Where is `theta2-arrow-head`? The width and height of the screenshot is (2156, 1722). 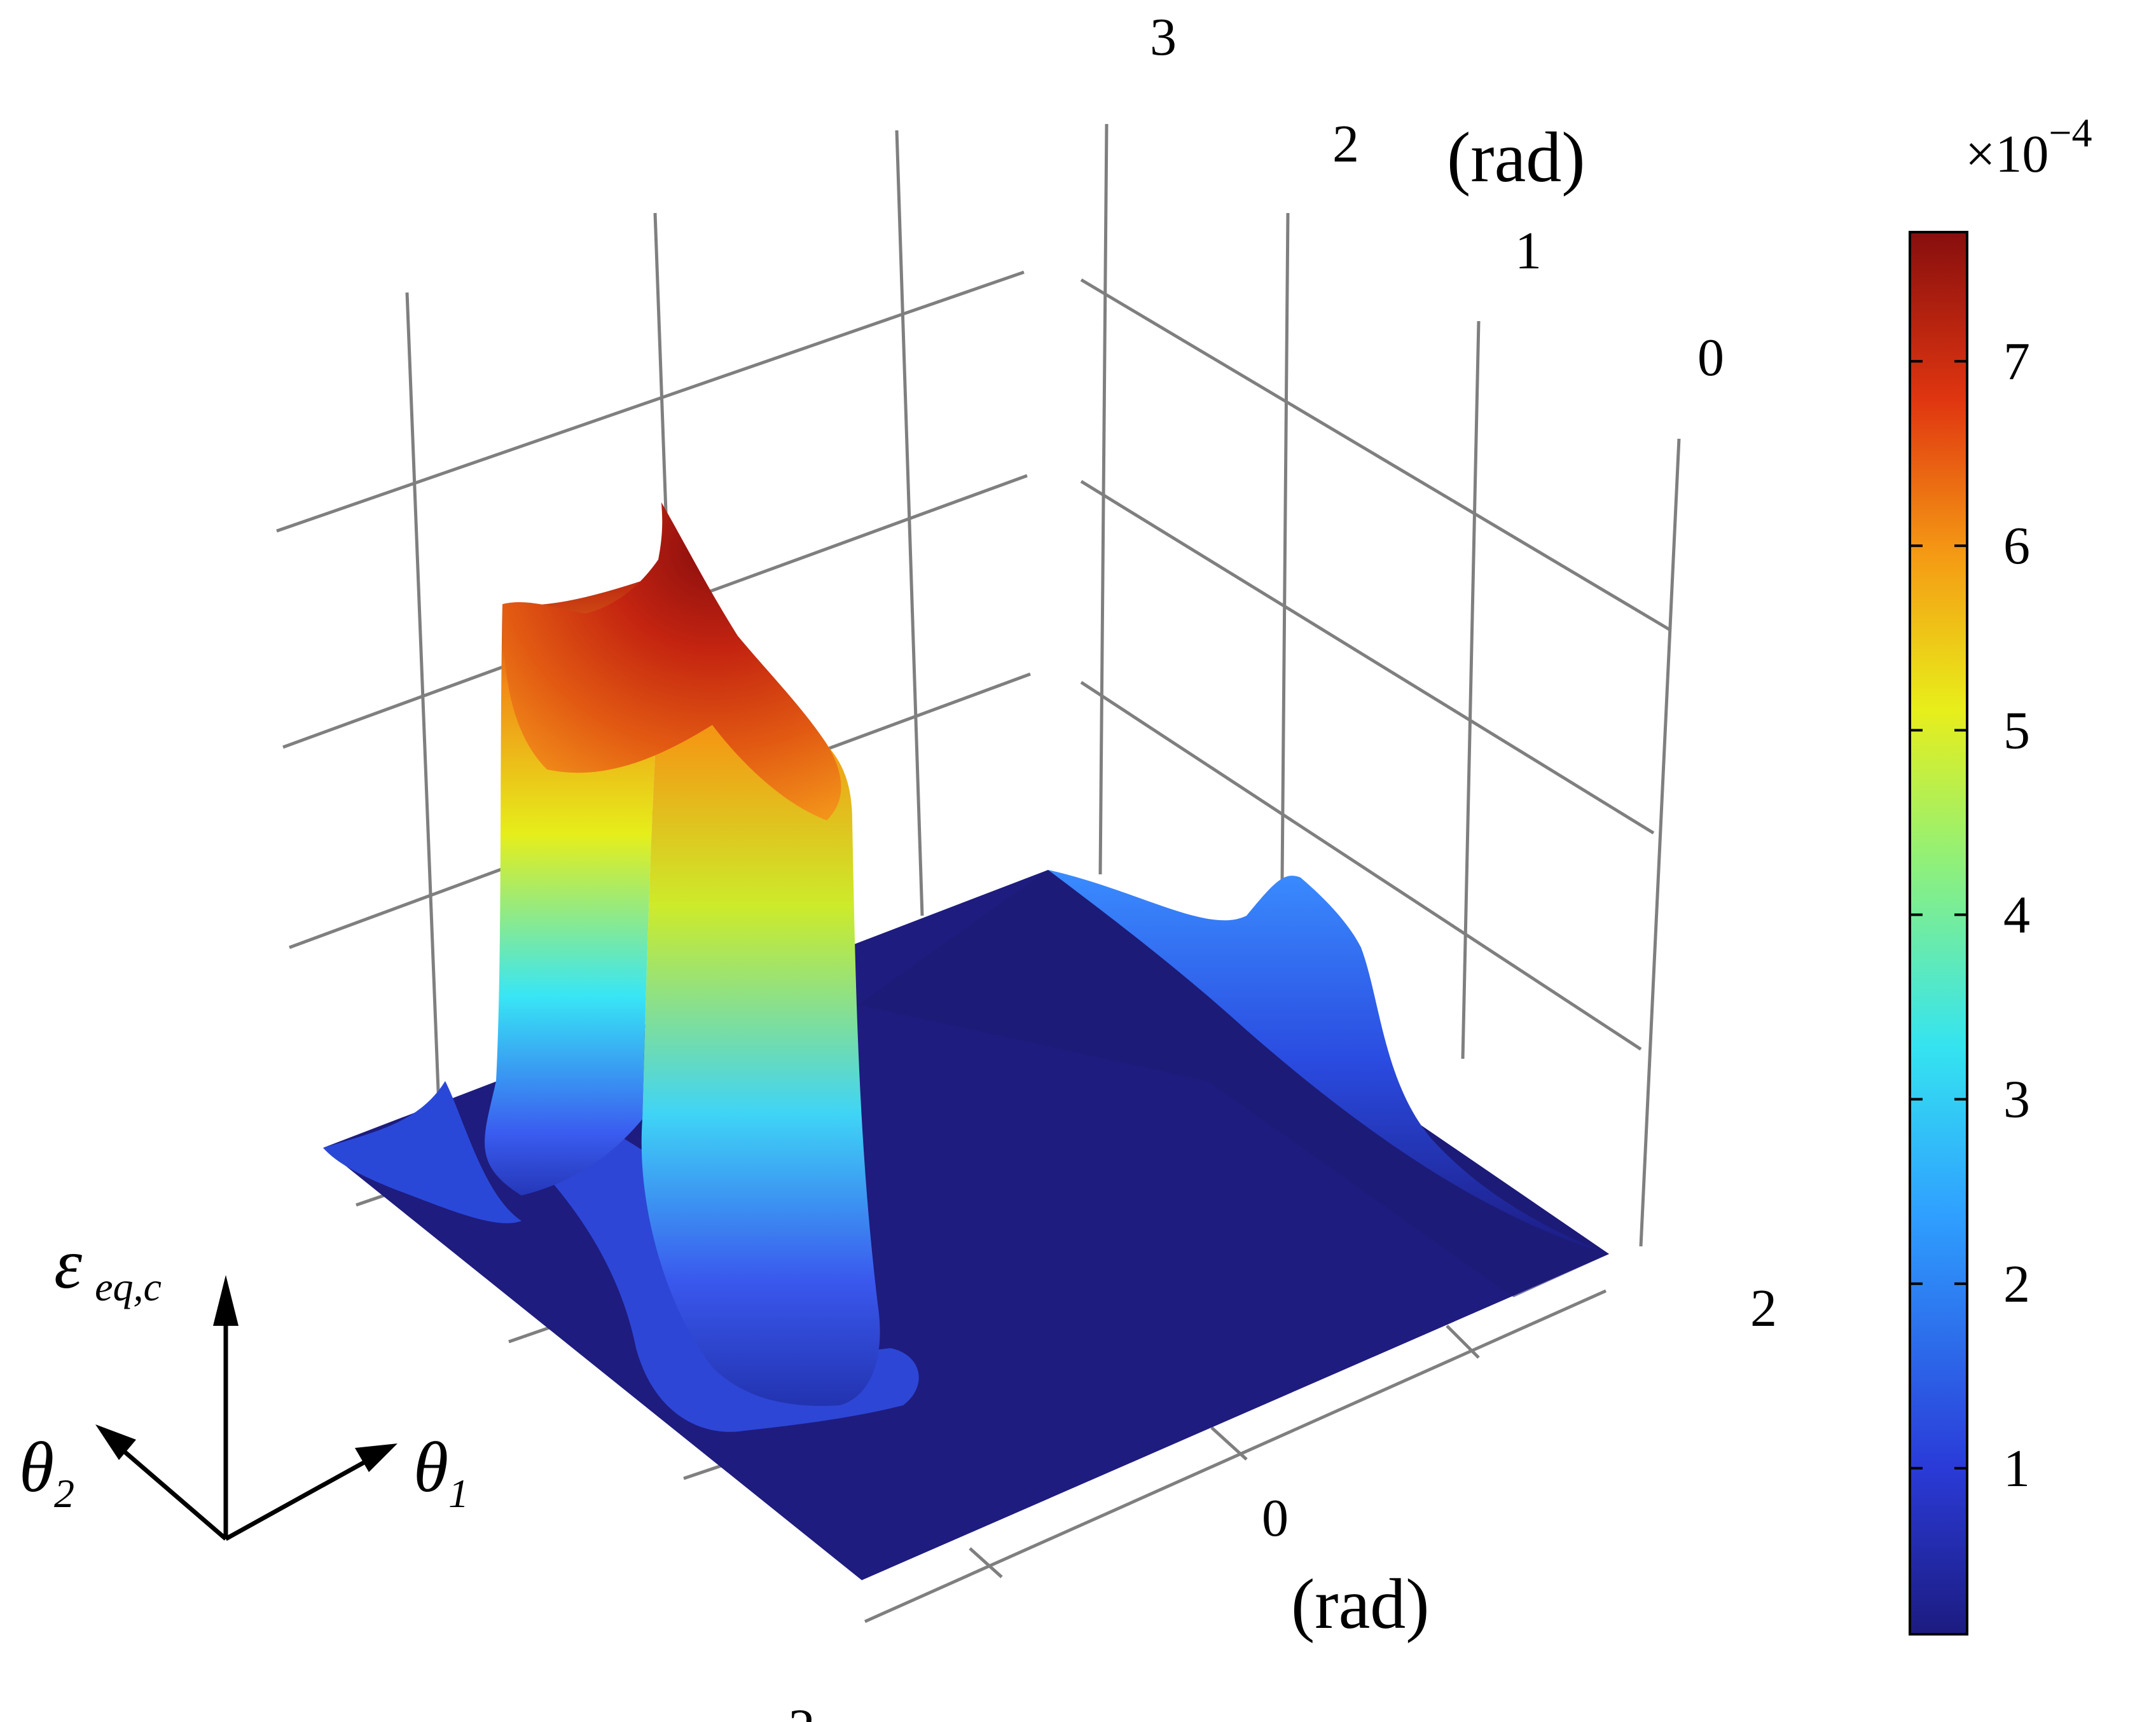 theta2-arrow-head is located at coordinates (115, 1442).